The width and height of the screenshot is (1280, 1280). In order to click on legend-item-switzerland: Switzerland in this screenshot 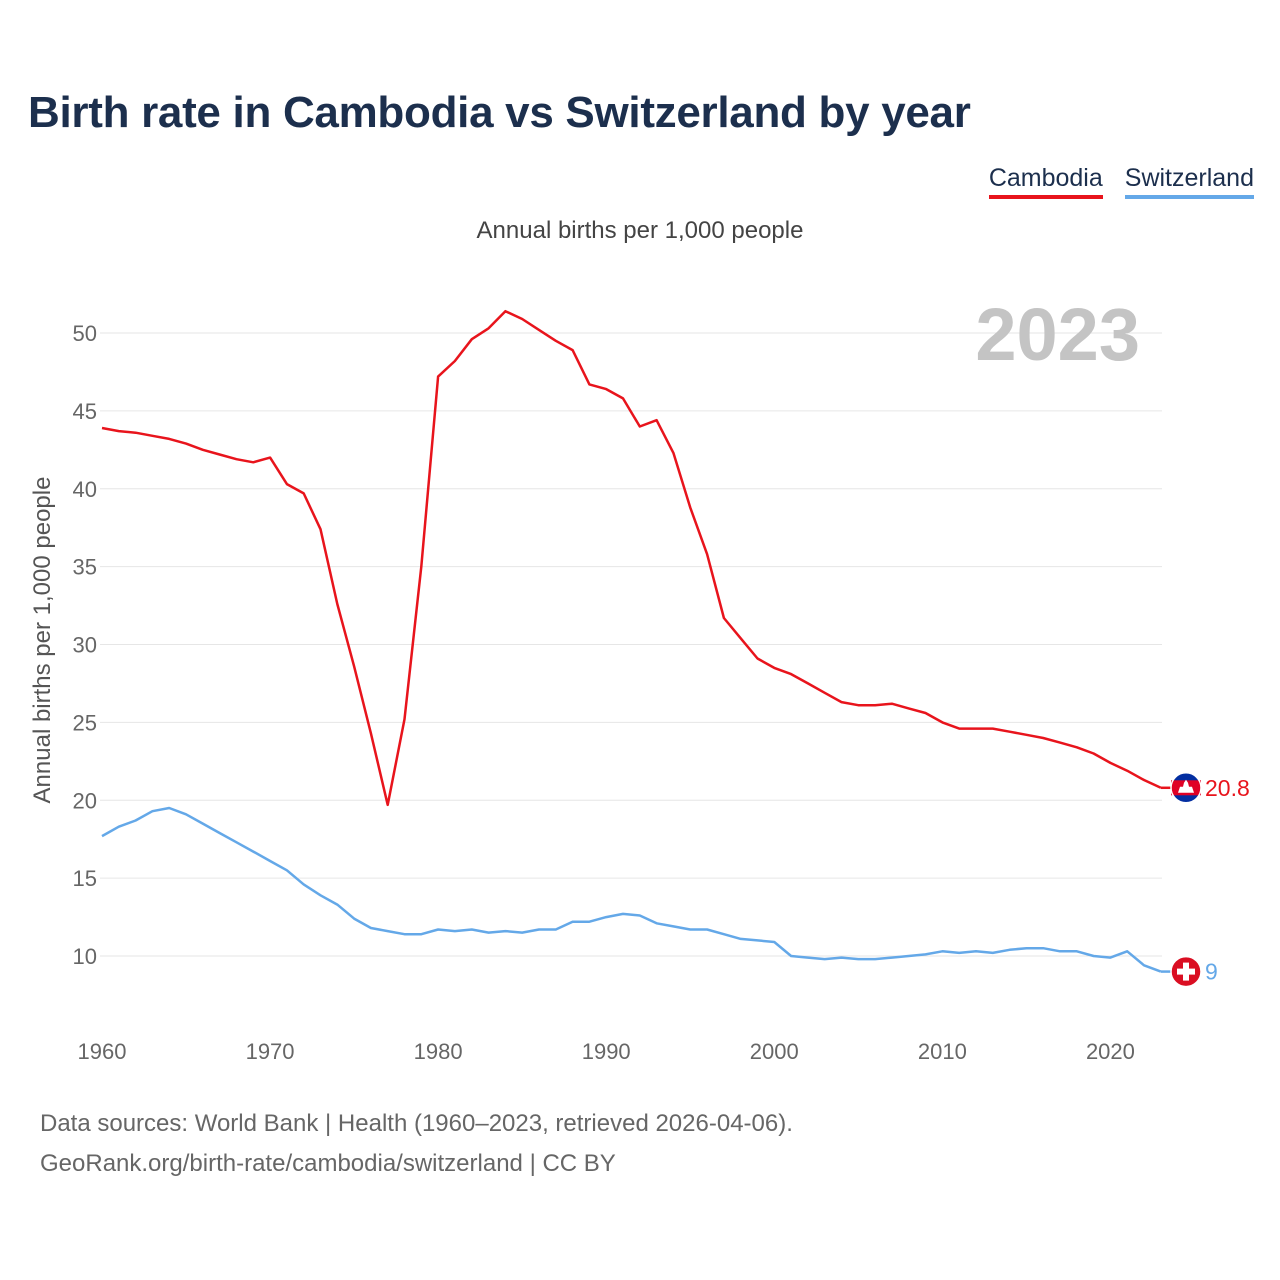, I will do `click(1189, 181)`.